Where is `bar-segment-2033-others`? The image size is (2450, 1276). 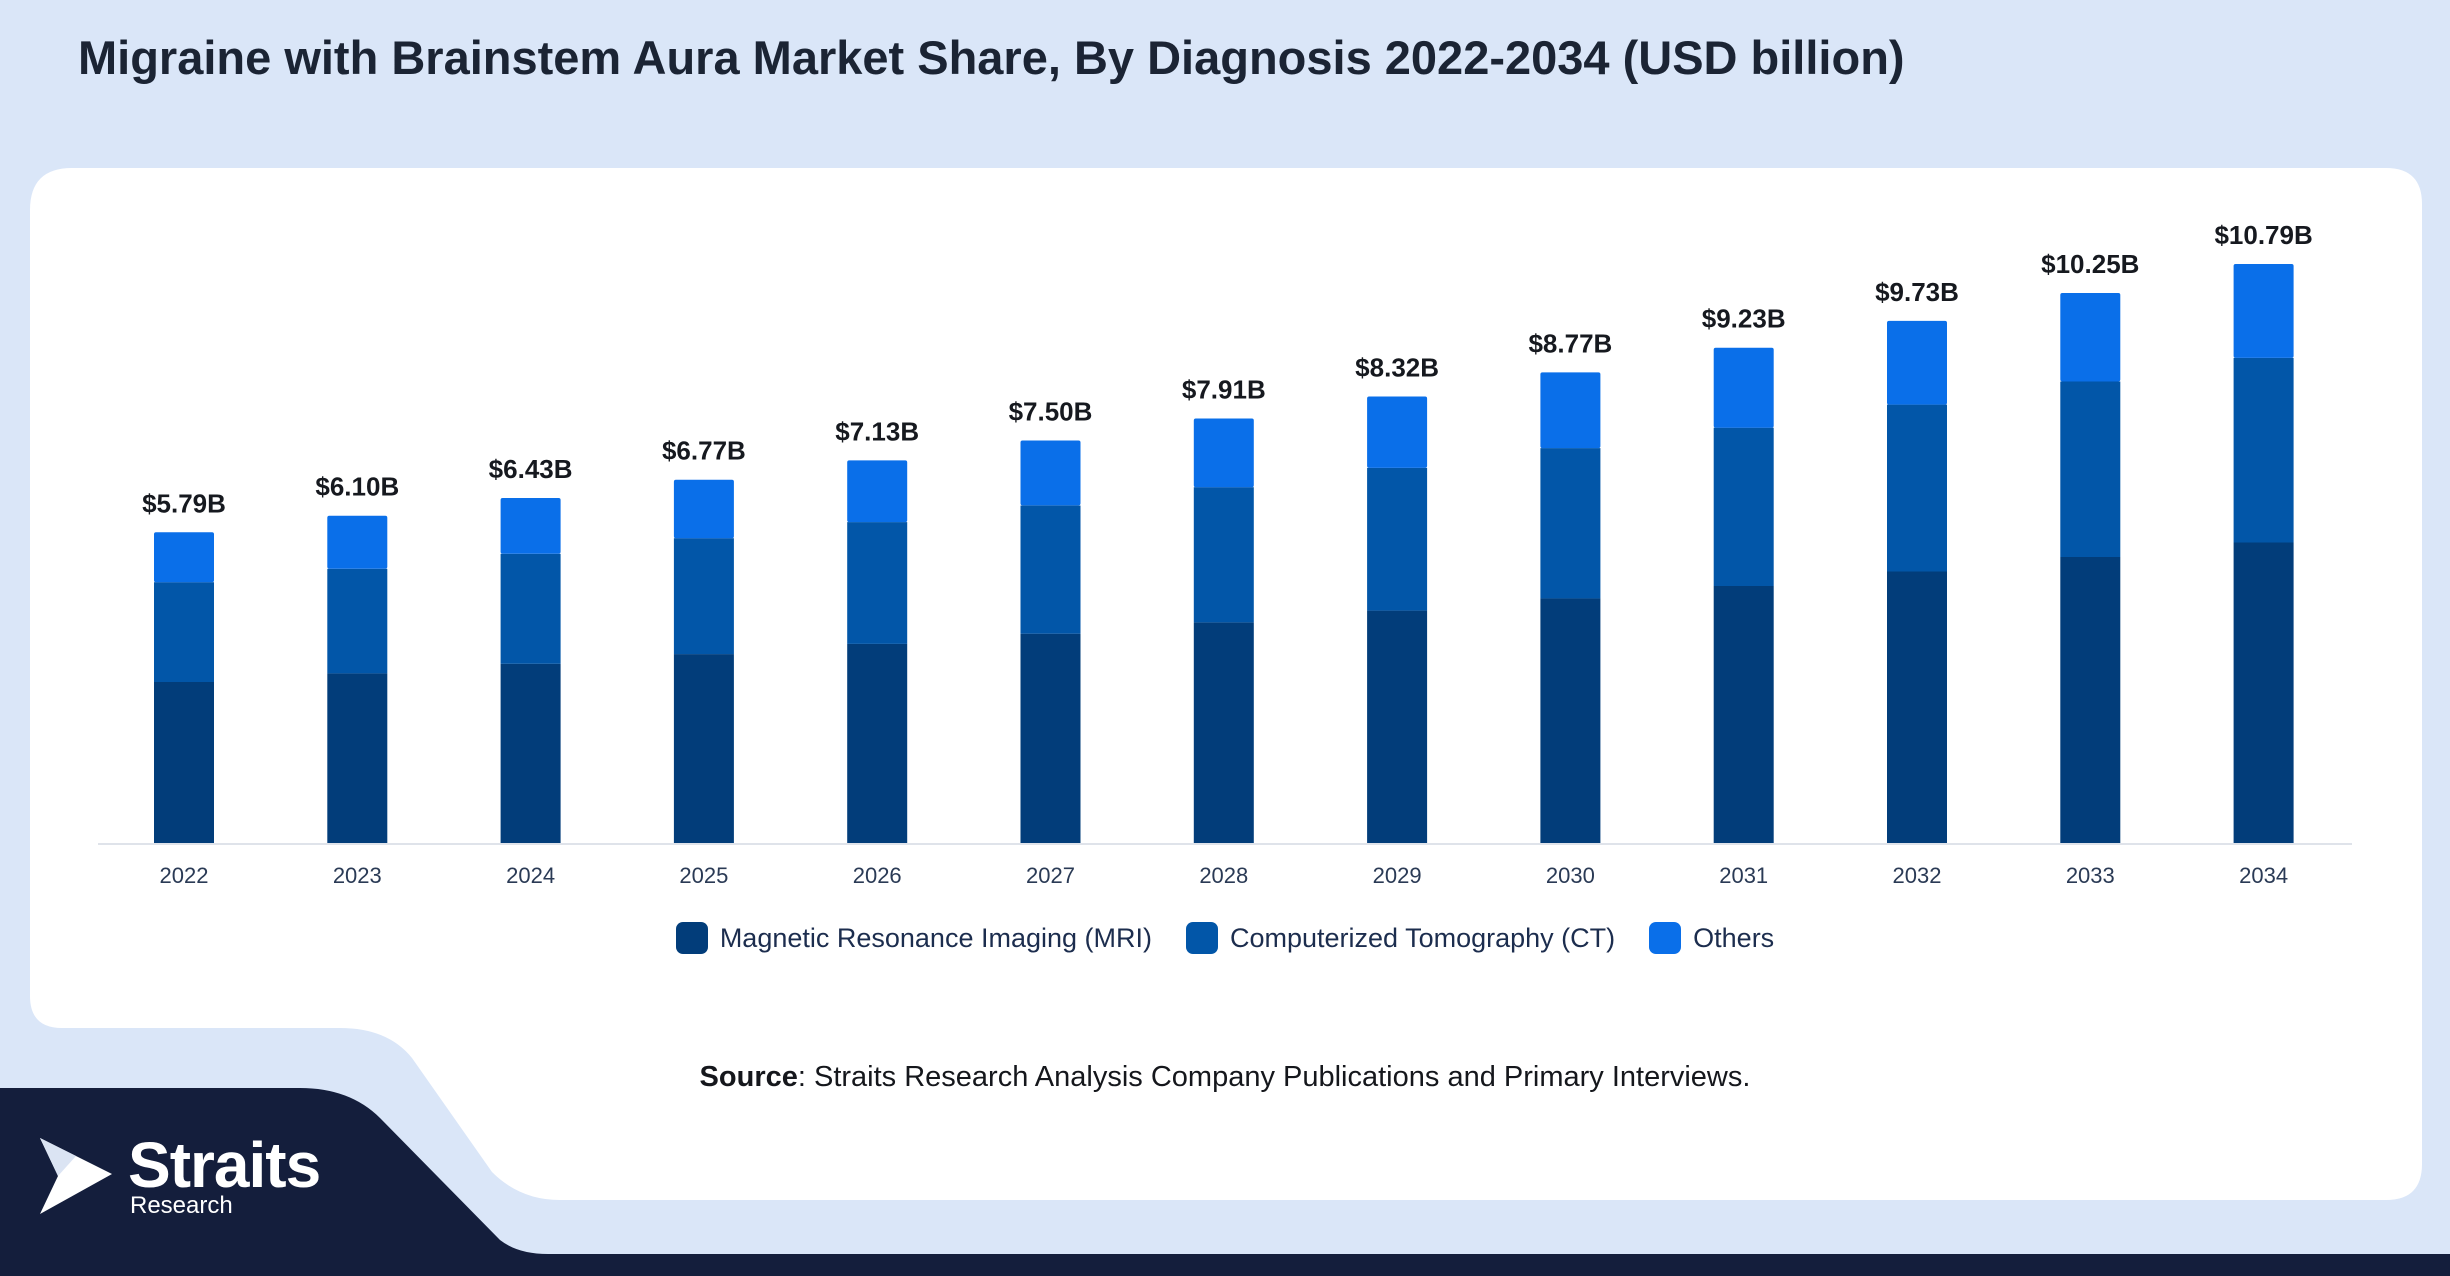
bar-segment-2033-others is located at coordinates (2090, 337).